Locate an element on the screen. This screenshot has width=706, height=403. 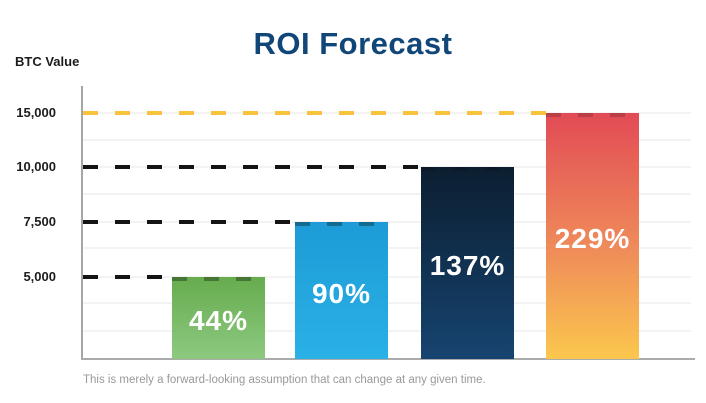
bar-229-percent: 229% is located at coordinates (592, 236).